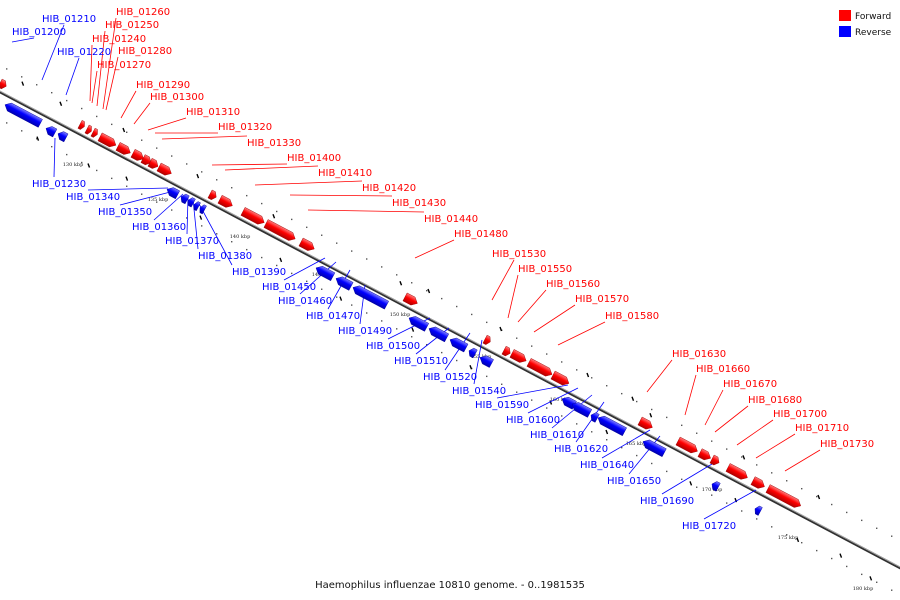 The width and height of the screenshot is (900, 600). I want to click on legend-reverse-swatch, so click(845, 31).